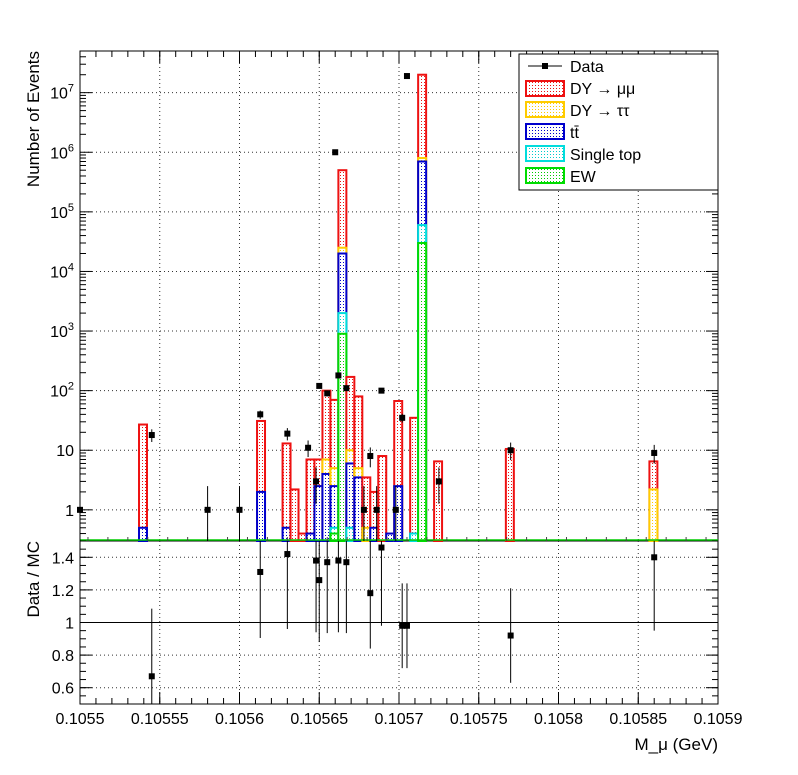 The height and width of the screenshot is (775, 798). I want to click on y-tick-label: 10⁴, so click(62, 271).